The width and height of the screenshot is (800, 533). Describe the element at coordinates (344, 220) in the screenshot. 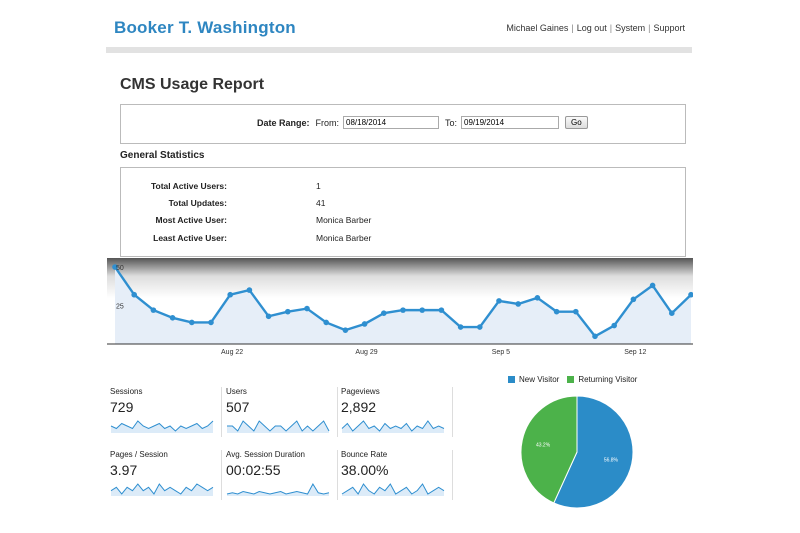

I see `most-active-user-value: Monica Barber` at that location.